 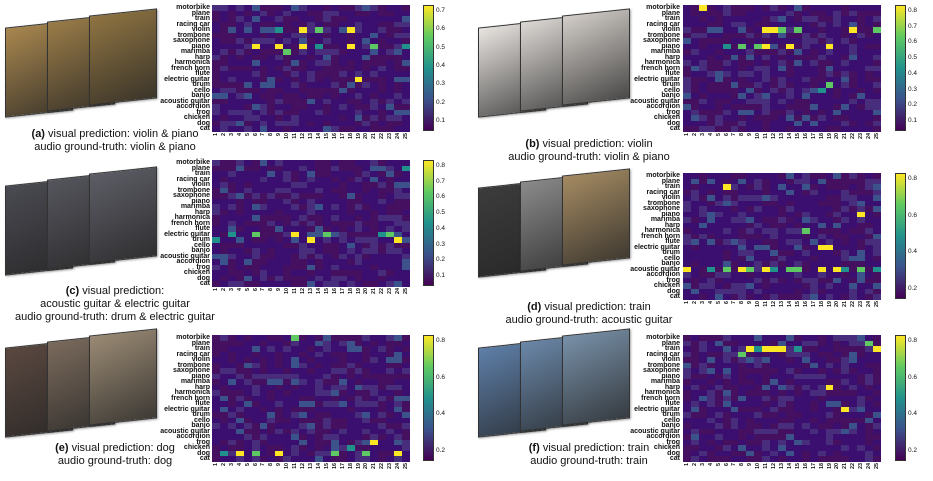 What do you see at coordinates (441, 165) in the screenshot?
I see `colorbar-tick-label: 0.8` at bounding box center [441, 165].